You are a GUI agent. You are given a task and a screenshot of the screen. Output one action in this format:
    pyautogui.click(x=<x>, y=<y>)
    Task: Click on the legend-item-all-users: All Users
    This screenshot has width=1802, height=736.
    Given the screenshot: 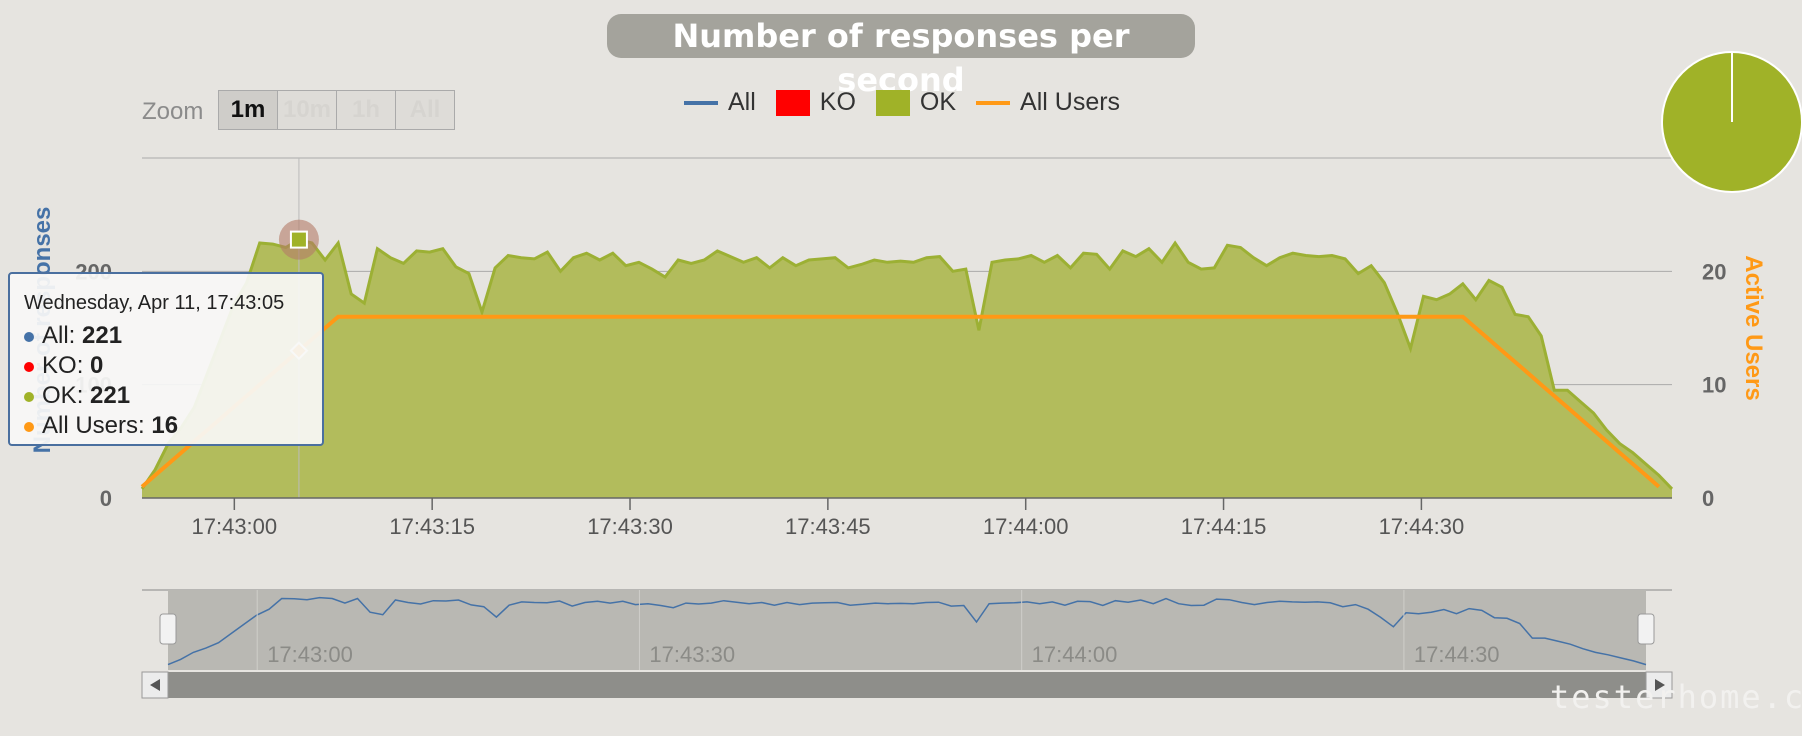 What is the action you would take?
    pyautogui.click(x=1048, y=102)
    